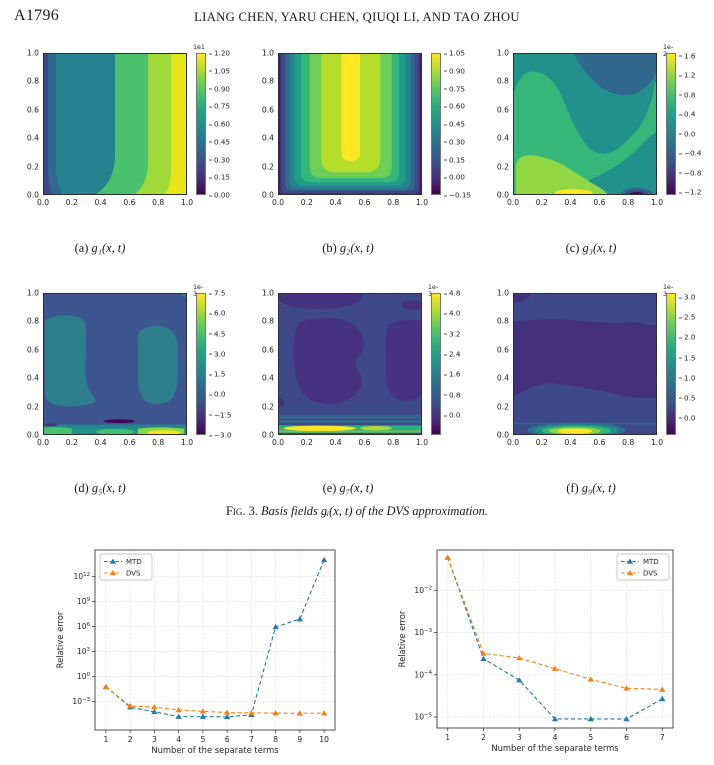  Describe the element at coordinates (329, 248) in the screenshot. I see `caption-index: (b)` at that location.